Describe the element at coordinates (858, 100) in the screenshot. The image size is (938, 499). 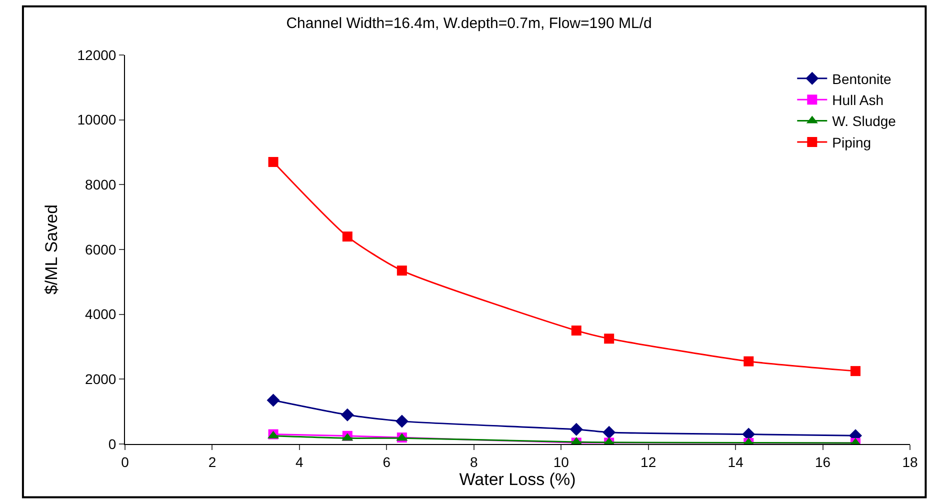
I see `legend-label: Hull Ash` at that location.